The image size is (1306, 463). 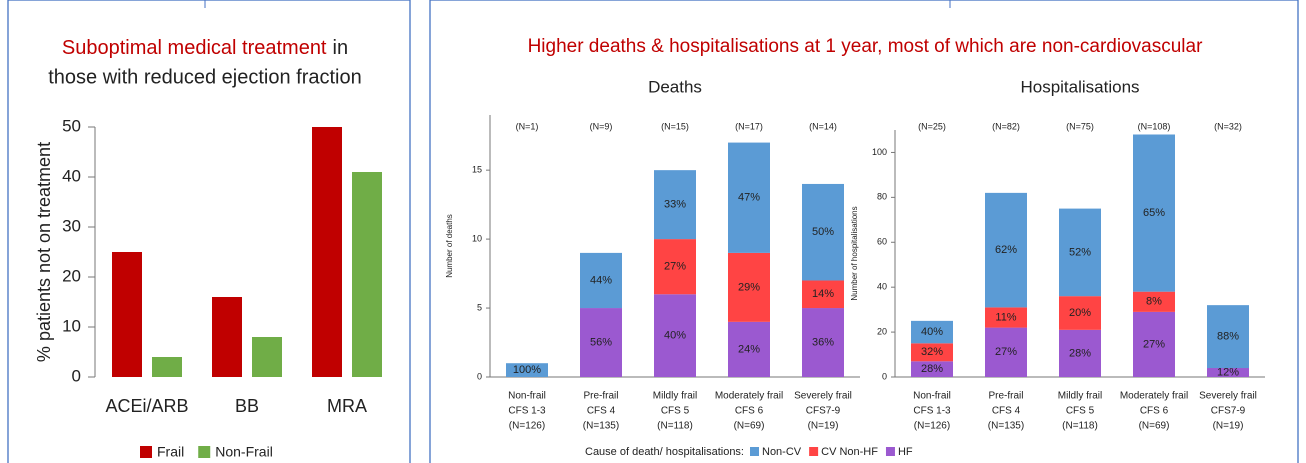 I want to click on segment-label: 88%, so click(x=1228, y=336).